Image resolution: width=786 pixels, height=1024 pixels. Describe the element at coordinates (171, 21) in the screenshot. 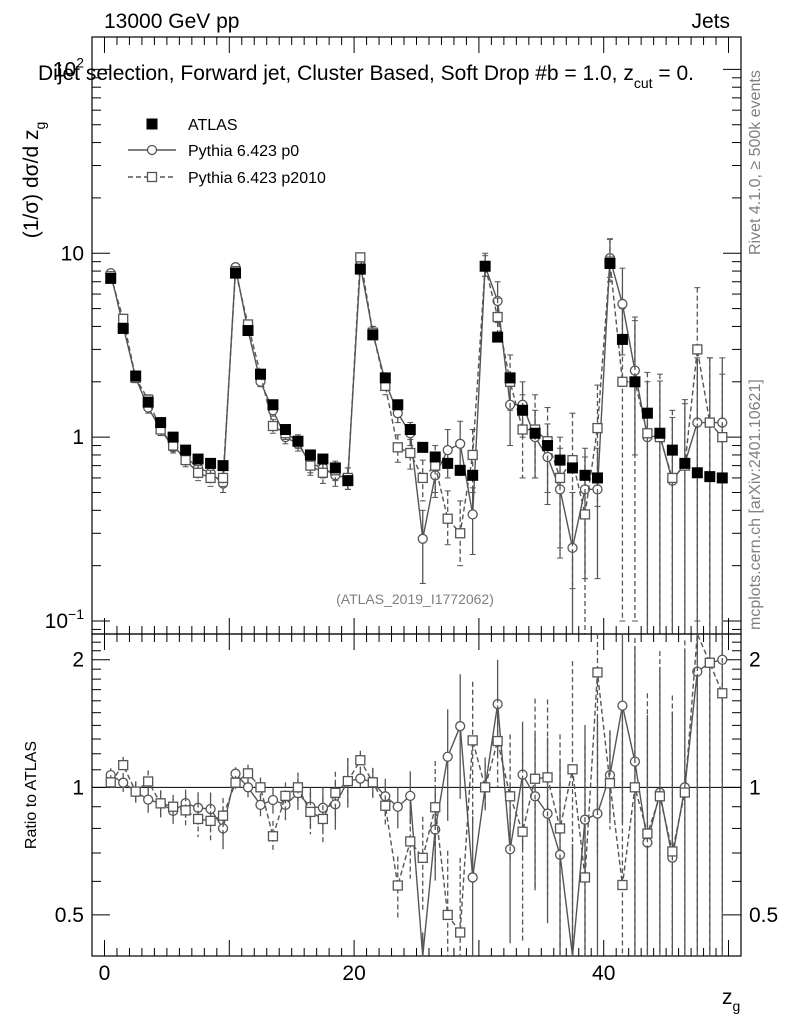

I see `header-left: 13000 GeV pp` at that location.